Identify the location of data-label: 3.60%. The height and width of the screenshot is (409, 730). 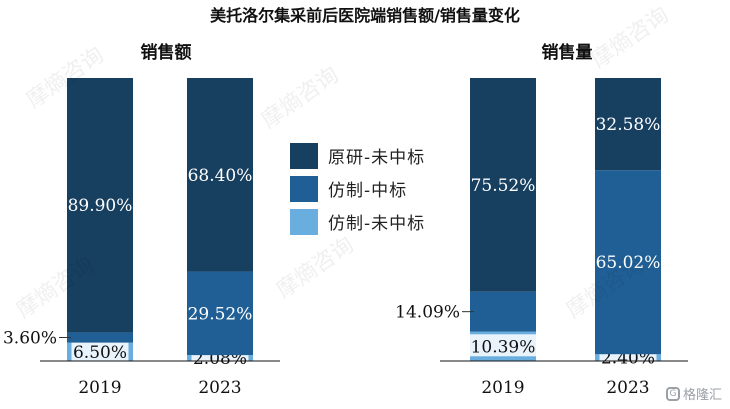
(30, 339).